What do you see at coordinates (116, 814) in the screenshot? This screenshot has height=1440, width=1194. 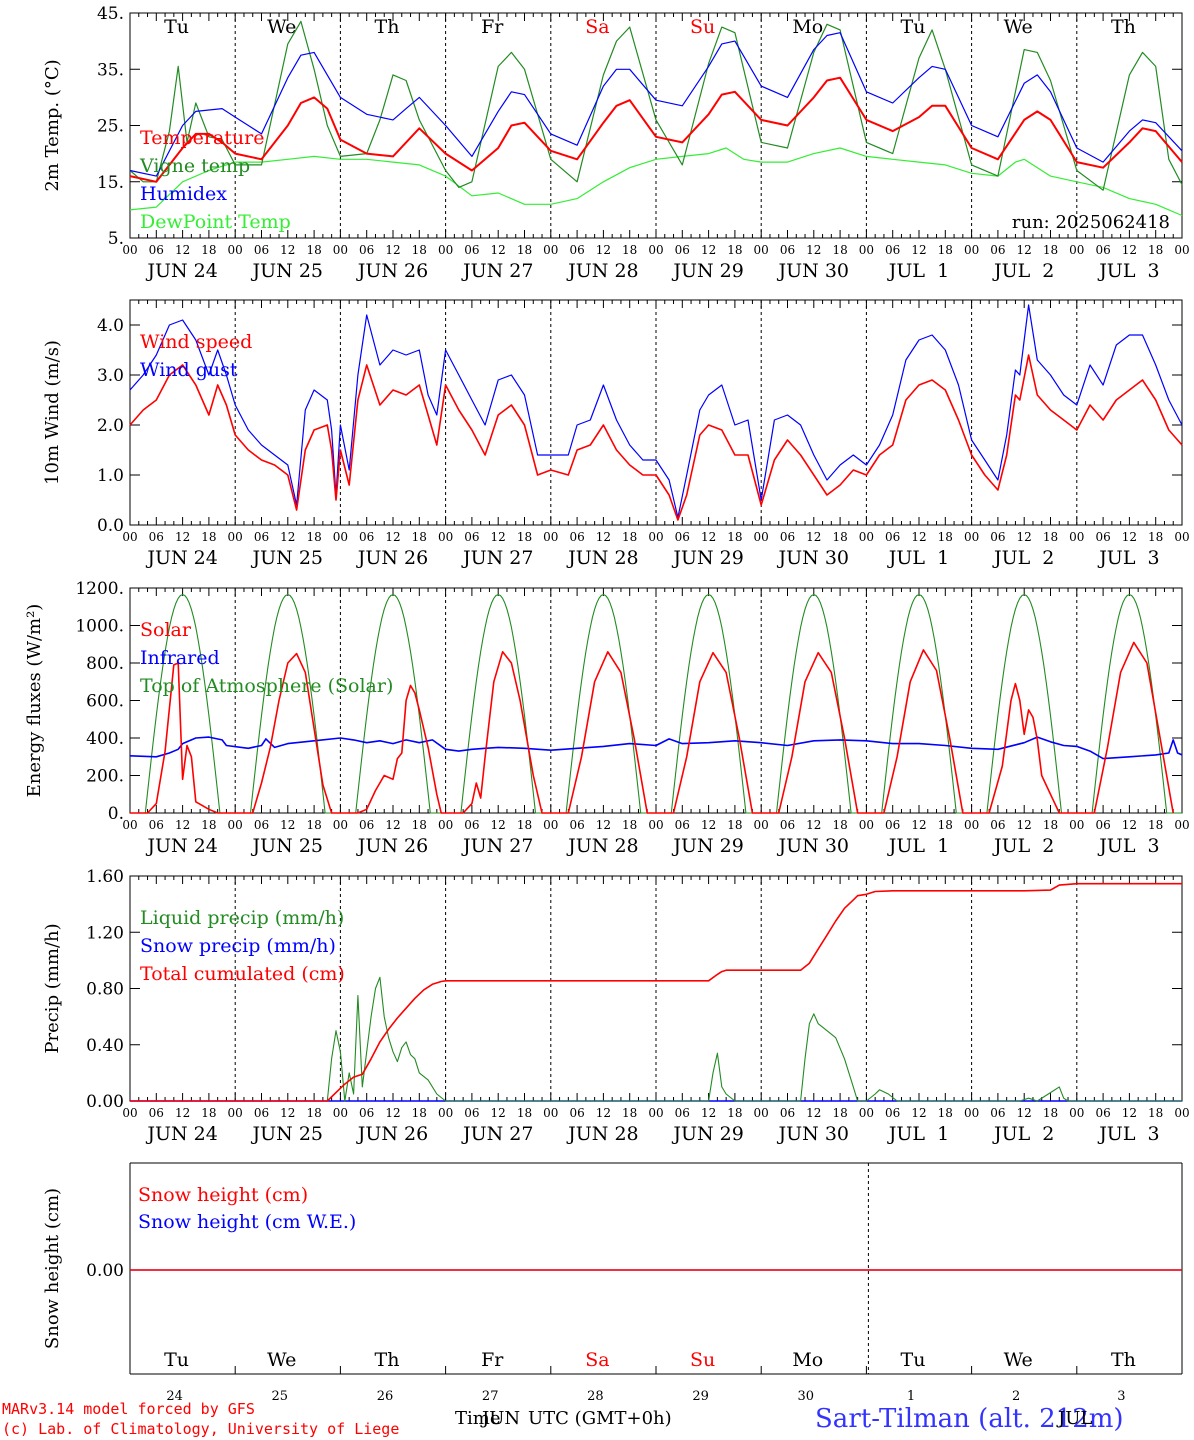 I see `y-tick-label: 0.` at bounding box center [116, 814].